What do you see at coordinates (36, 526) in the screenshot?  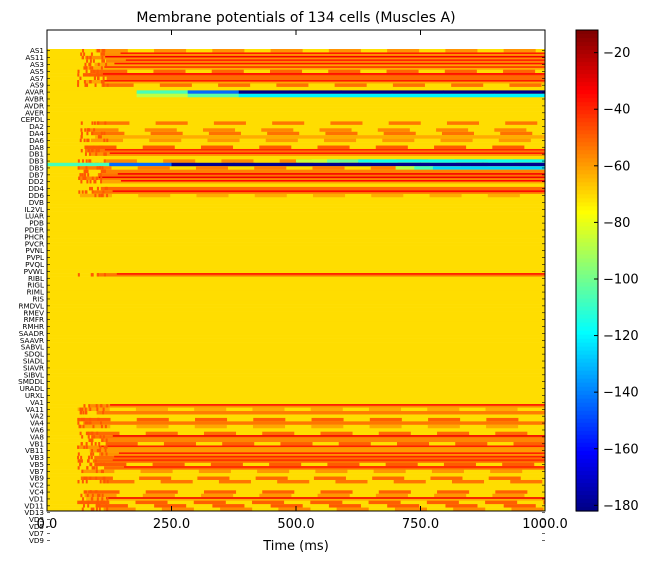 I see `row-label: VD5` at bounding box center [36, 526].